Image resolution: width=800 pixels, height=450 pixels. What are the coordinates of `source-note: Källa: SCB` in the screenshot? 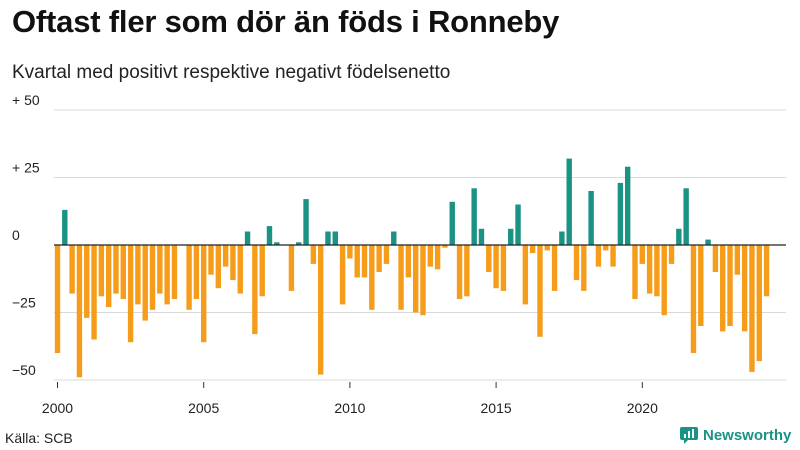 It's located at (39, 438).